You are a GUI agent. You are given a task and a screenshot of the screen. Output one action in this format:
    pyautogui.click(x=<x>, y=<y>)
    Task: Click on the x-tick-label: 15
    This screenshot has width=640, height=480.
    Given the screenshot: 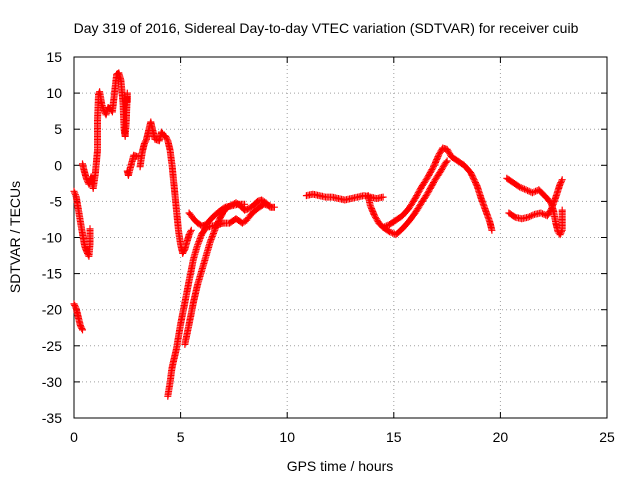 What is the action you would take?
    pyautogui.click(x=394, y=437)
    